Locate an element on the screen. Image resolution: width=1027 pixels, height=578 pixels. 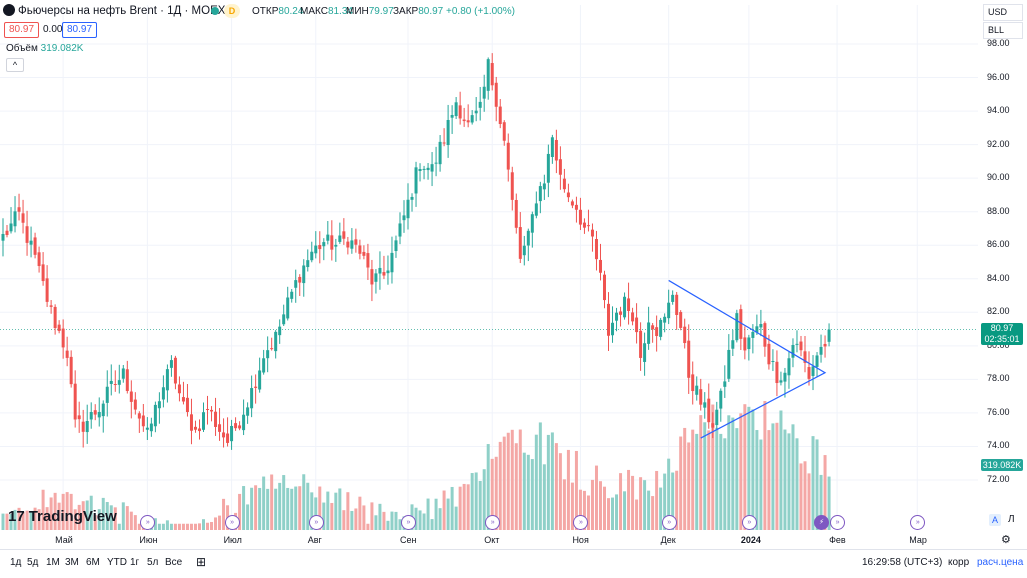
log-scale-button: Л is located at coordinates (1011, 519).